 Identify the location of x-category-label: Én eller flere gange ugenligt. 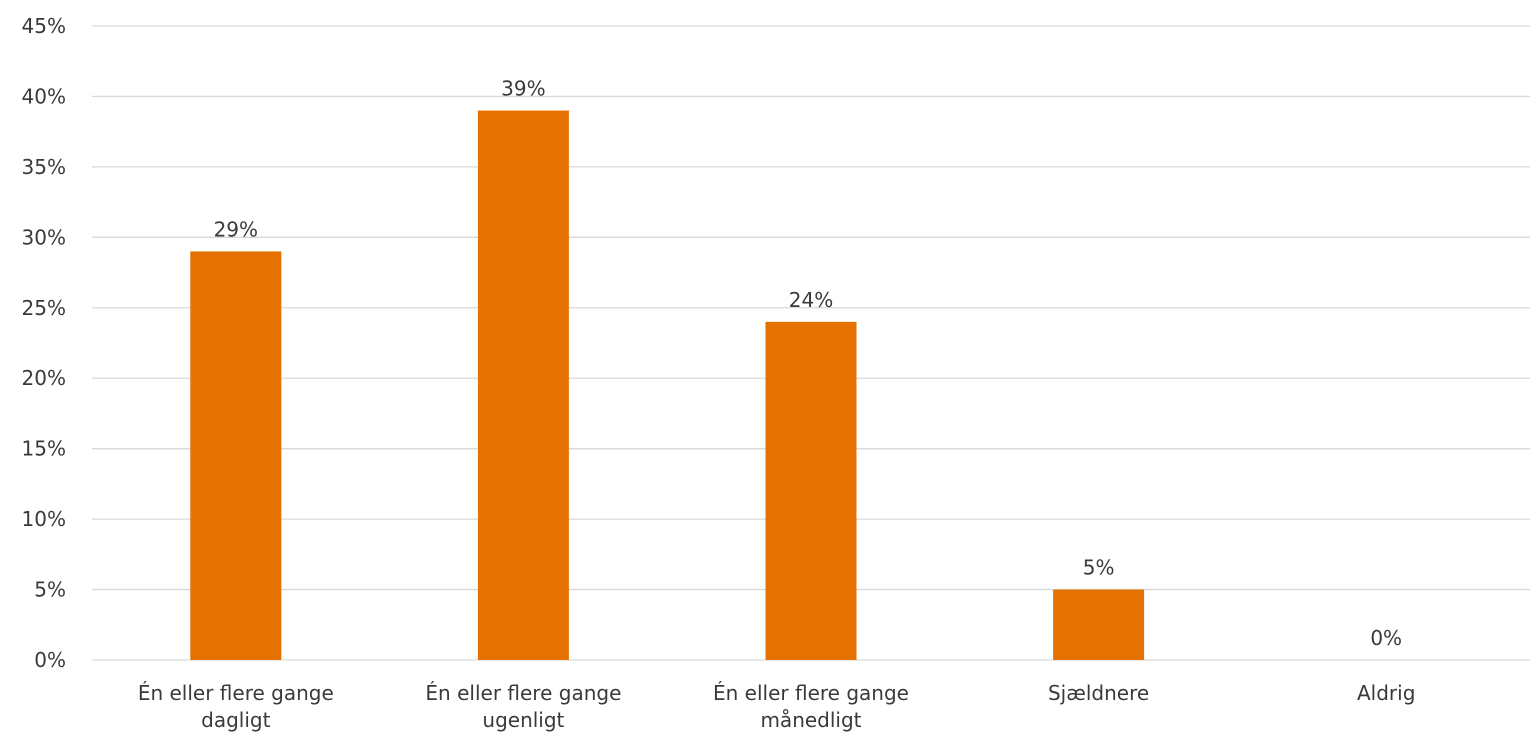
(523, 706).